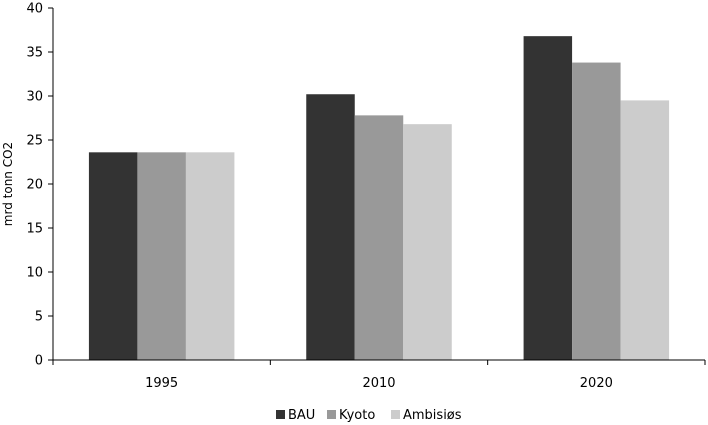 This screenshot has width=708, height=425. Describe the element at coordinates (34, 229) in the screenshot. I see `y-tick-label: 15` at that location.